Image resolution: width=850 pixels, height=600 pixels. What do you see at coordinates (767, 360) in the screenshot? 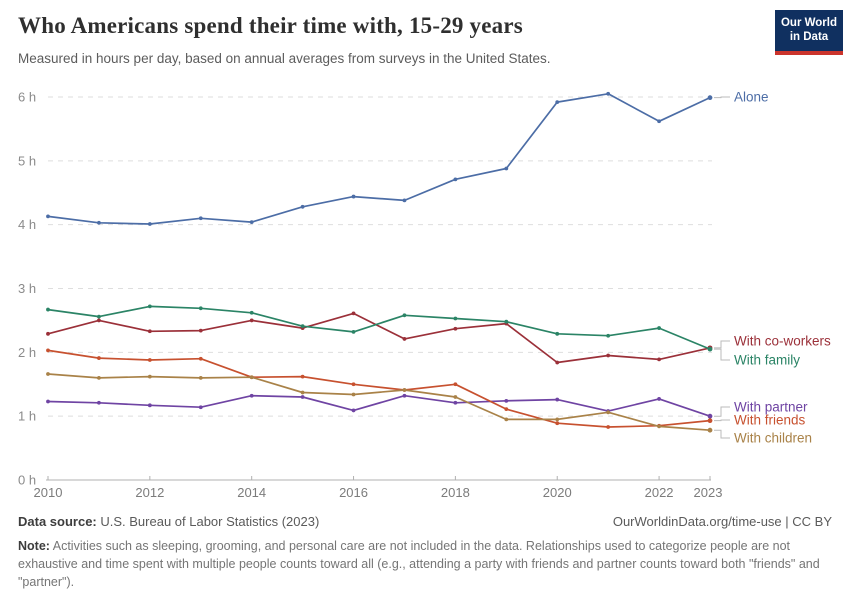
I see `series-label-with-family: With family` at bounding box center [767, 360].